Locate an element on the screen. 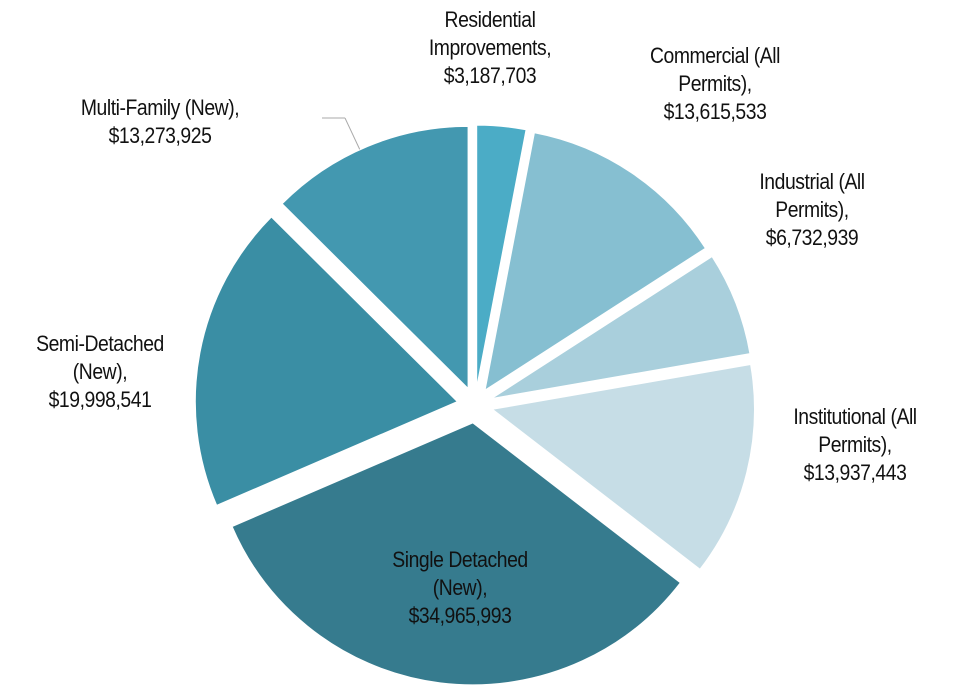 The width and height of the screenshot is (956, 693). label-part: $19,998,541 is located at coordinates (100, 399).